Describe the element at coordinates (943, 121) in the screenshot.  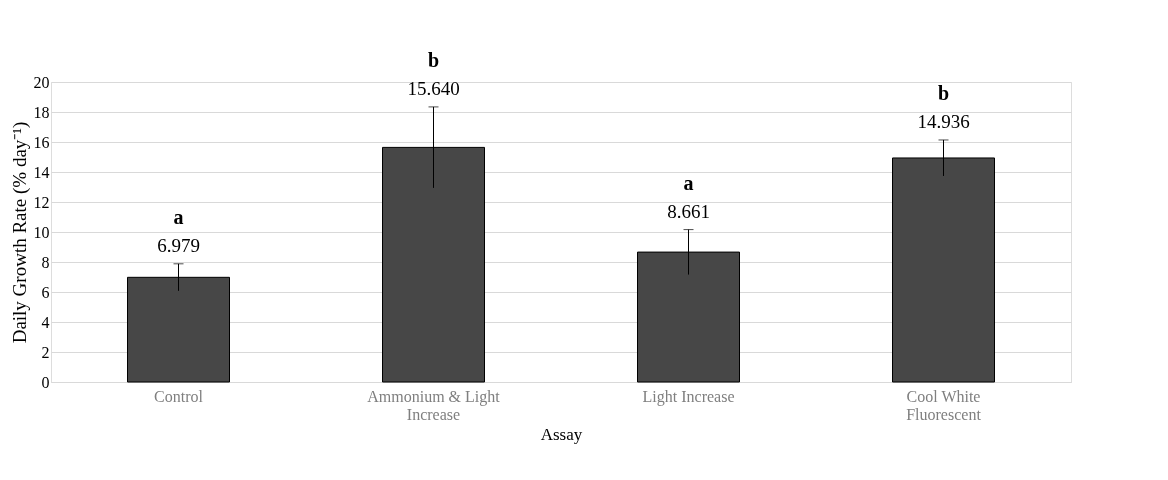
I see `data-label: 14.936` at that location.